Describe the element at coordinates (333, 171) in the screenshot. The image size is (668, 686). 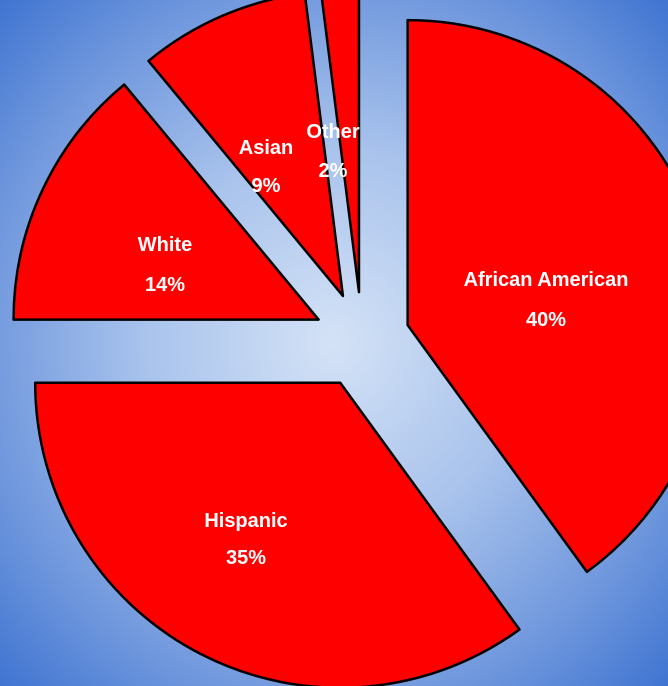
I see `slice-value-other: 2%` at that location.